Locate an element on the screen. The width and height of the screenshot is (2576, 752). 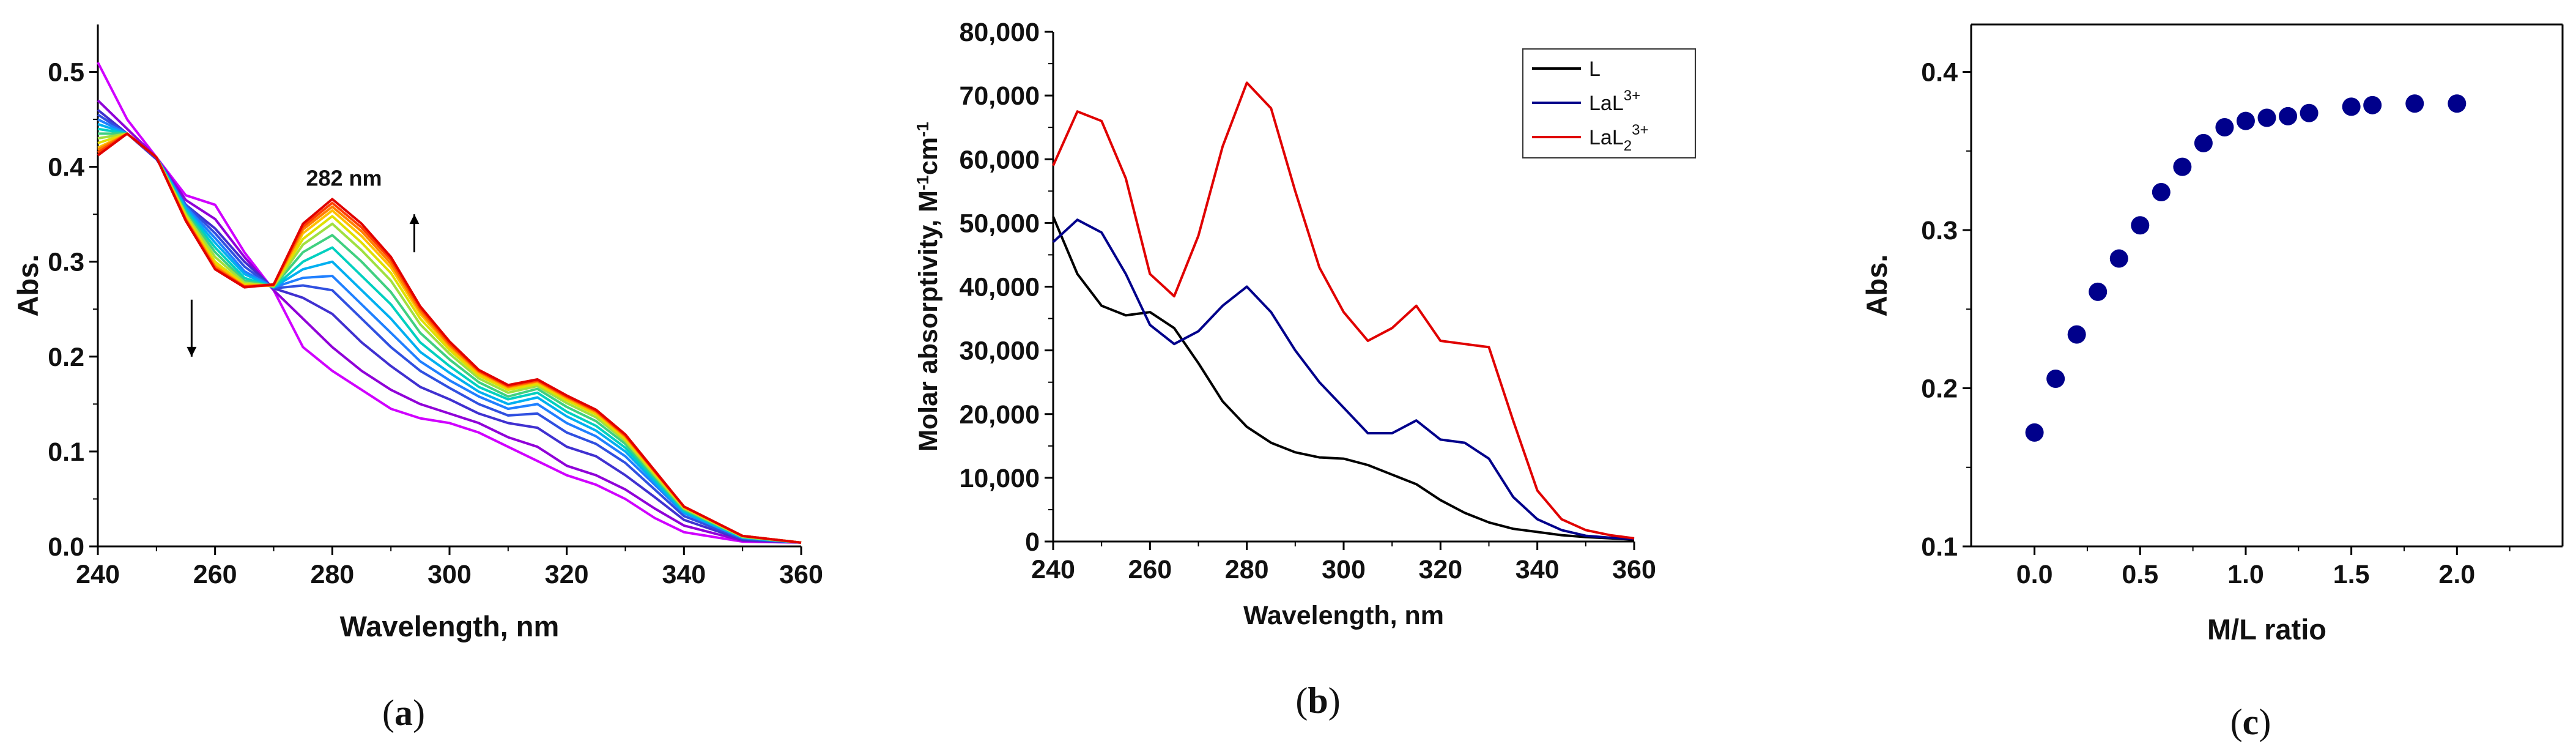
x-tick-label: 2.0 is located at coordinates (2456, 575).